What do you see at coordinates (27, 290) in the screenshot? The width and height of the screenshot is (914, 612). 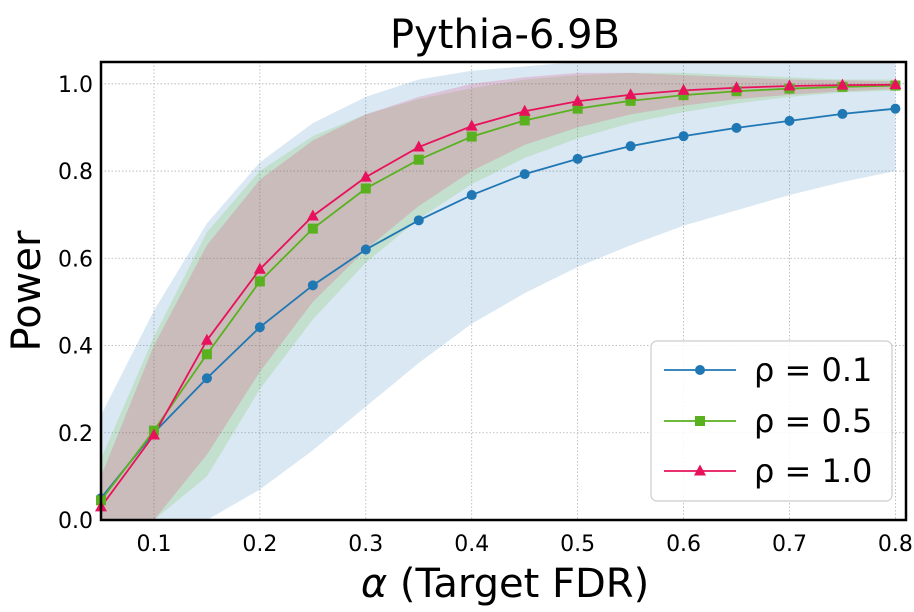 I see `y-axis-label: Power` at bounding box center [27, 290].